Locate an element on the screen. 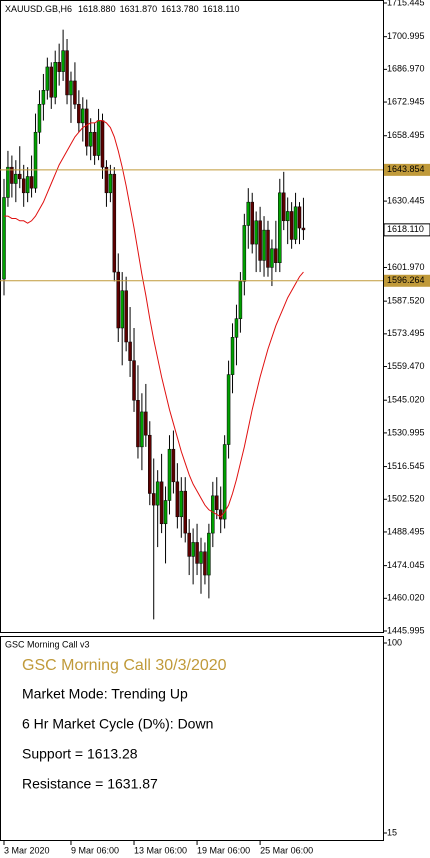 This screenshot has height=858, width=430. panel-line: Market Mode: Trending Up is located at coordinates (105, 694).